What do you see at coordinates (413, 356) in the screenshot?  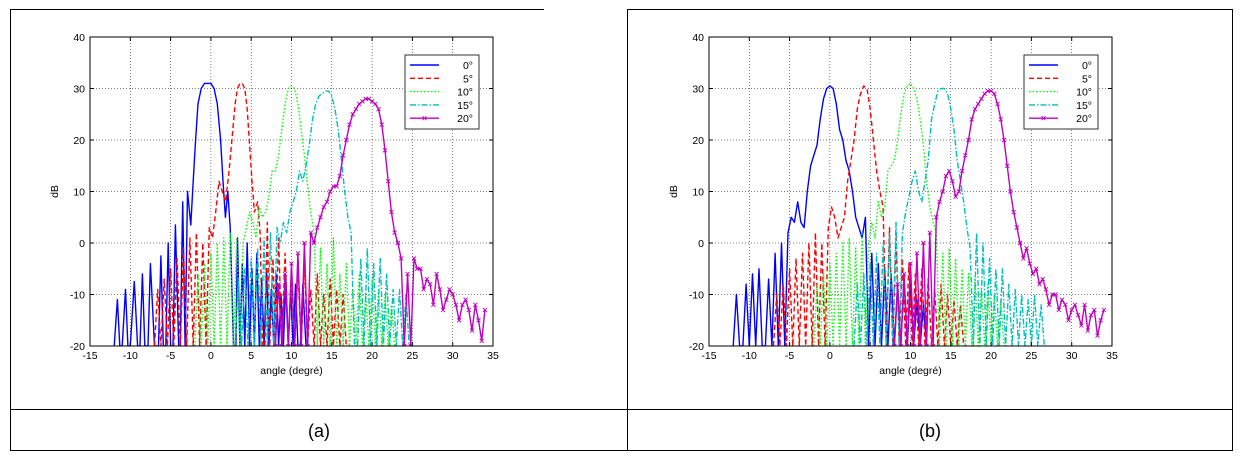 I see `x-tick-label: 25` at bounding box center [413, 356].